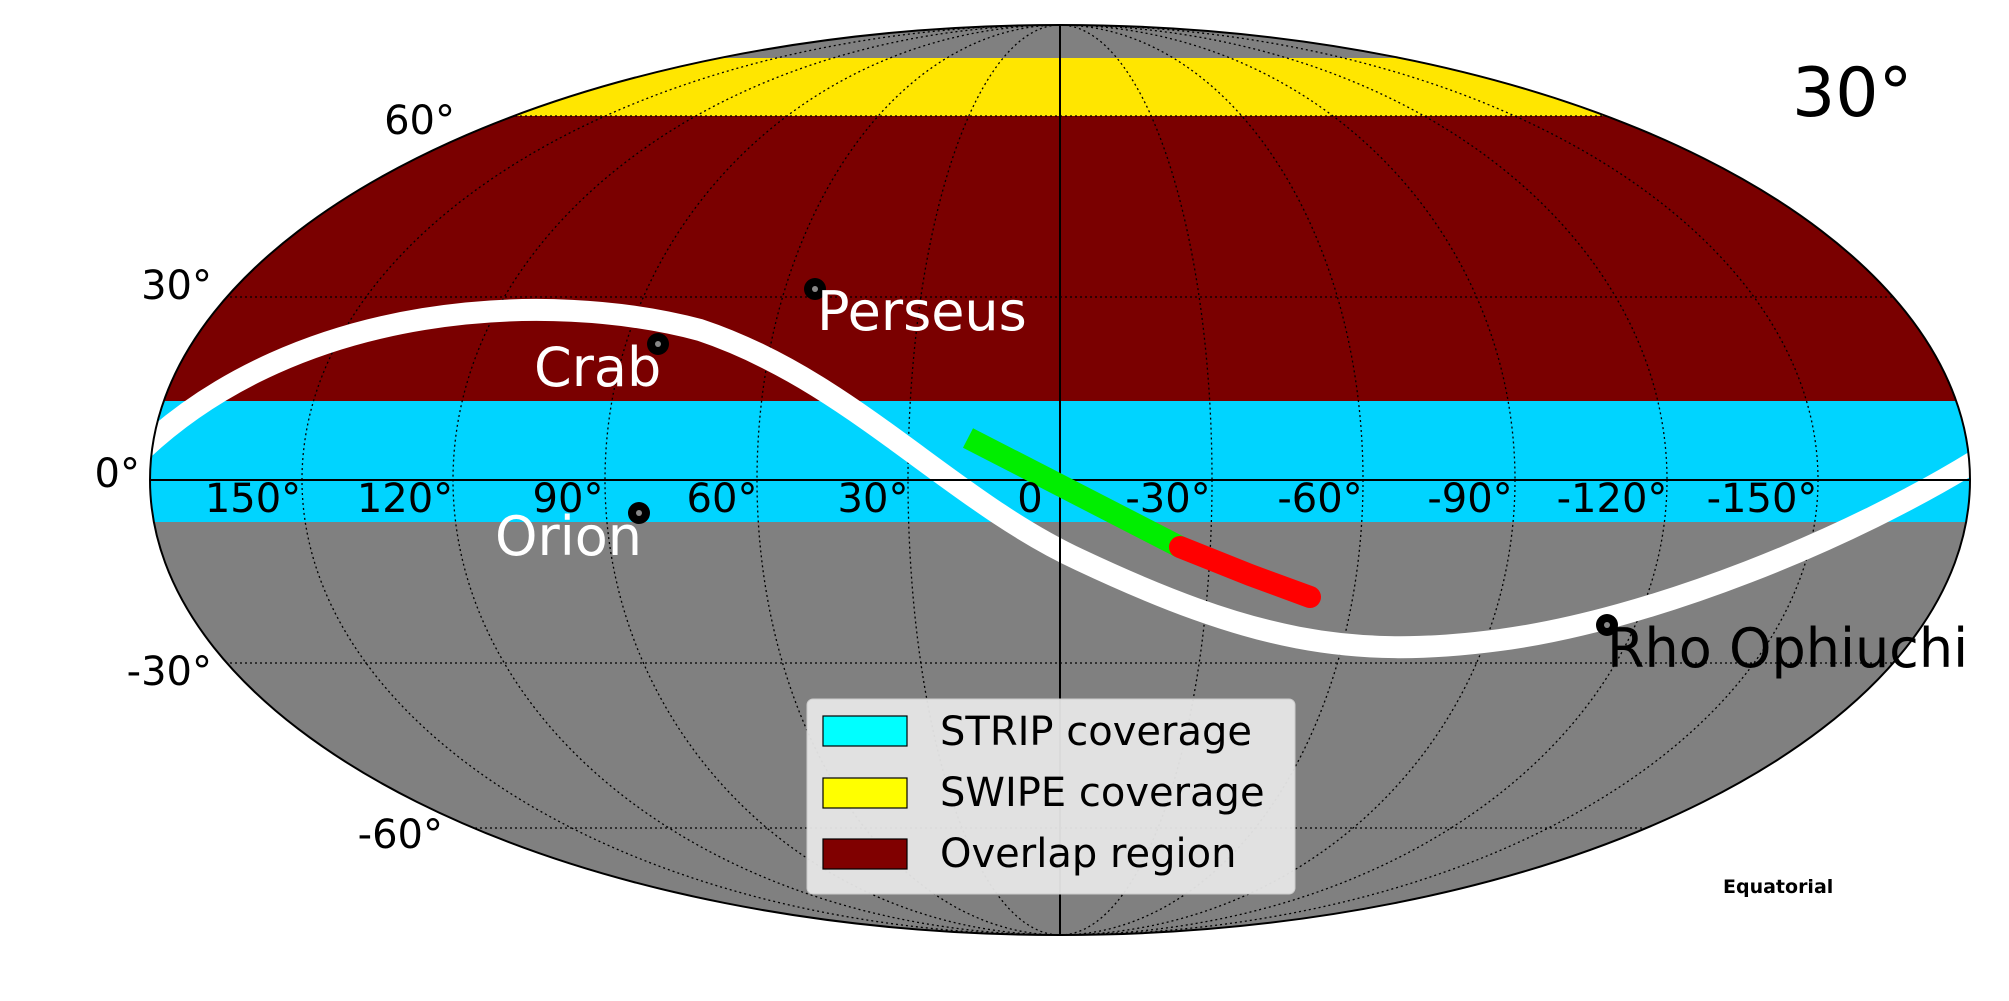 Image resolution: width=2009 pixels, height=1001 pixels. Describe the element at coordinates (873, 499) in the screenshot. I see `lon-label-30: 30°` at that location.